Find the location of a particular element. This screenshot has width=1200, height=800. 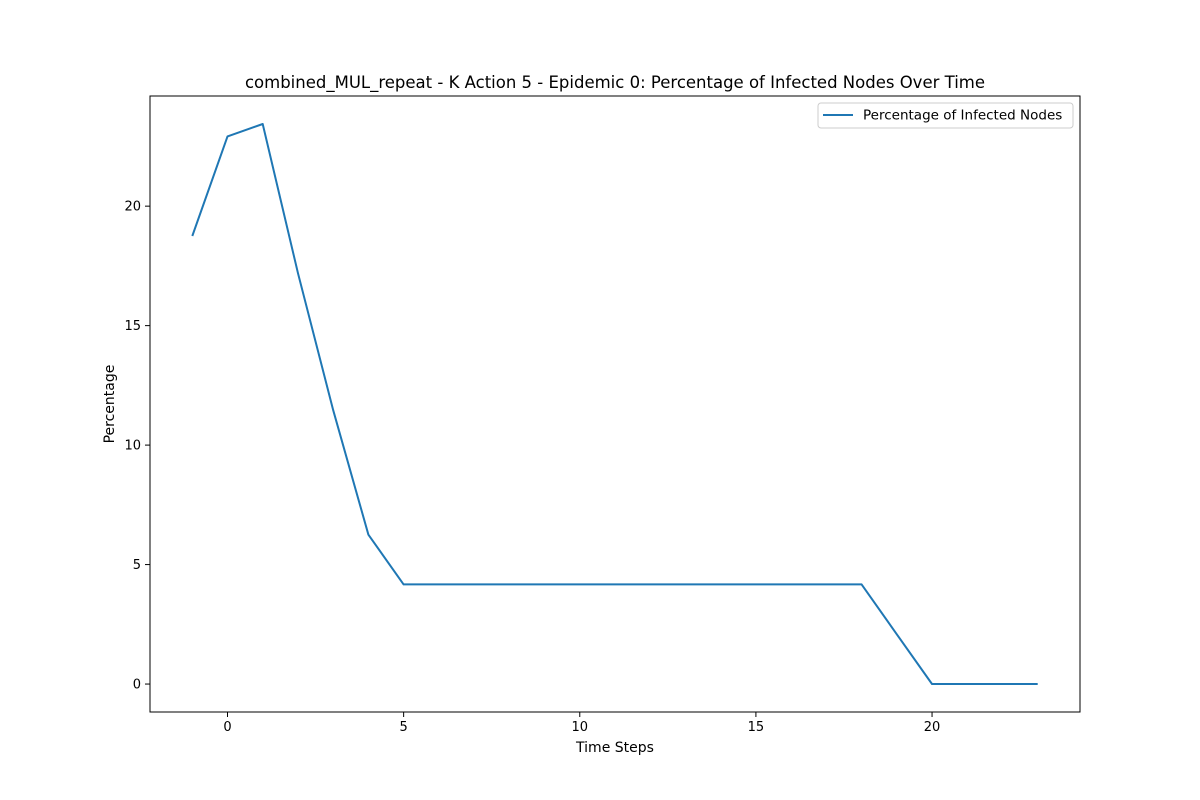

x-tick-label: 15 is located at coordinates (756, 727).